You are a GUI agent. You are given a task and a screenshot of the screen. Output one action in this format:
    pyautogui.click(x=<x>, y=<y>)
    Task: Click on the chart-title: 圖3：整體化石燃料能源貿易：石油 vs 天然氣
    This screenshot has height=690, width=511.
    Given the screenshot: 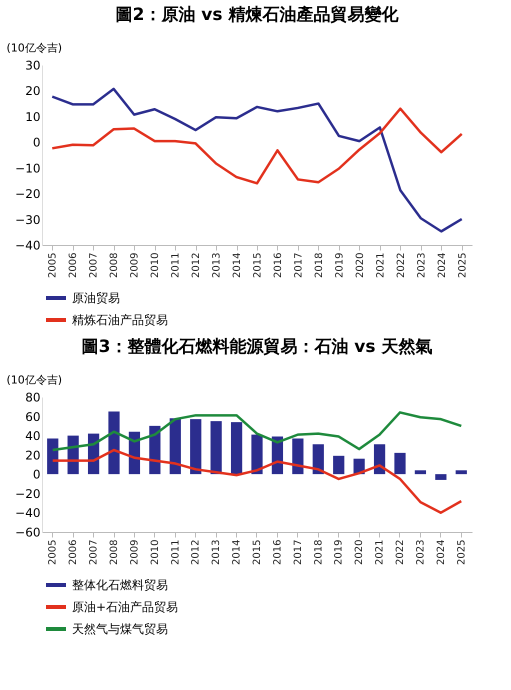 What is the action you would take?
    pyautogui.click(x=257, y=347)
    